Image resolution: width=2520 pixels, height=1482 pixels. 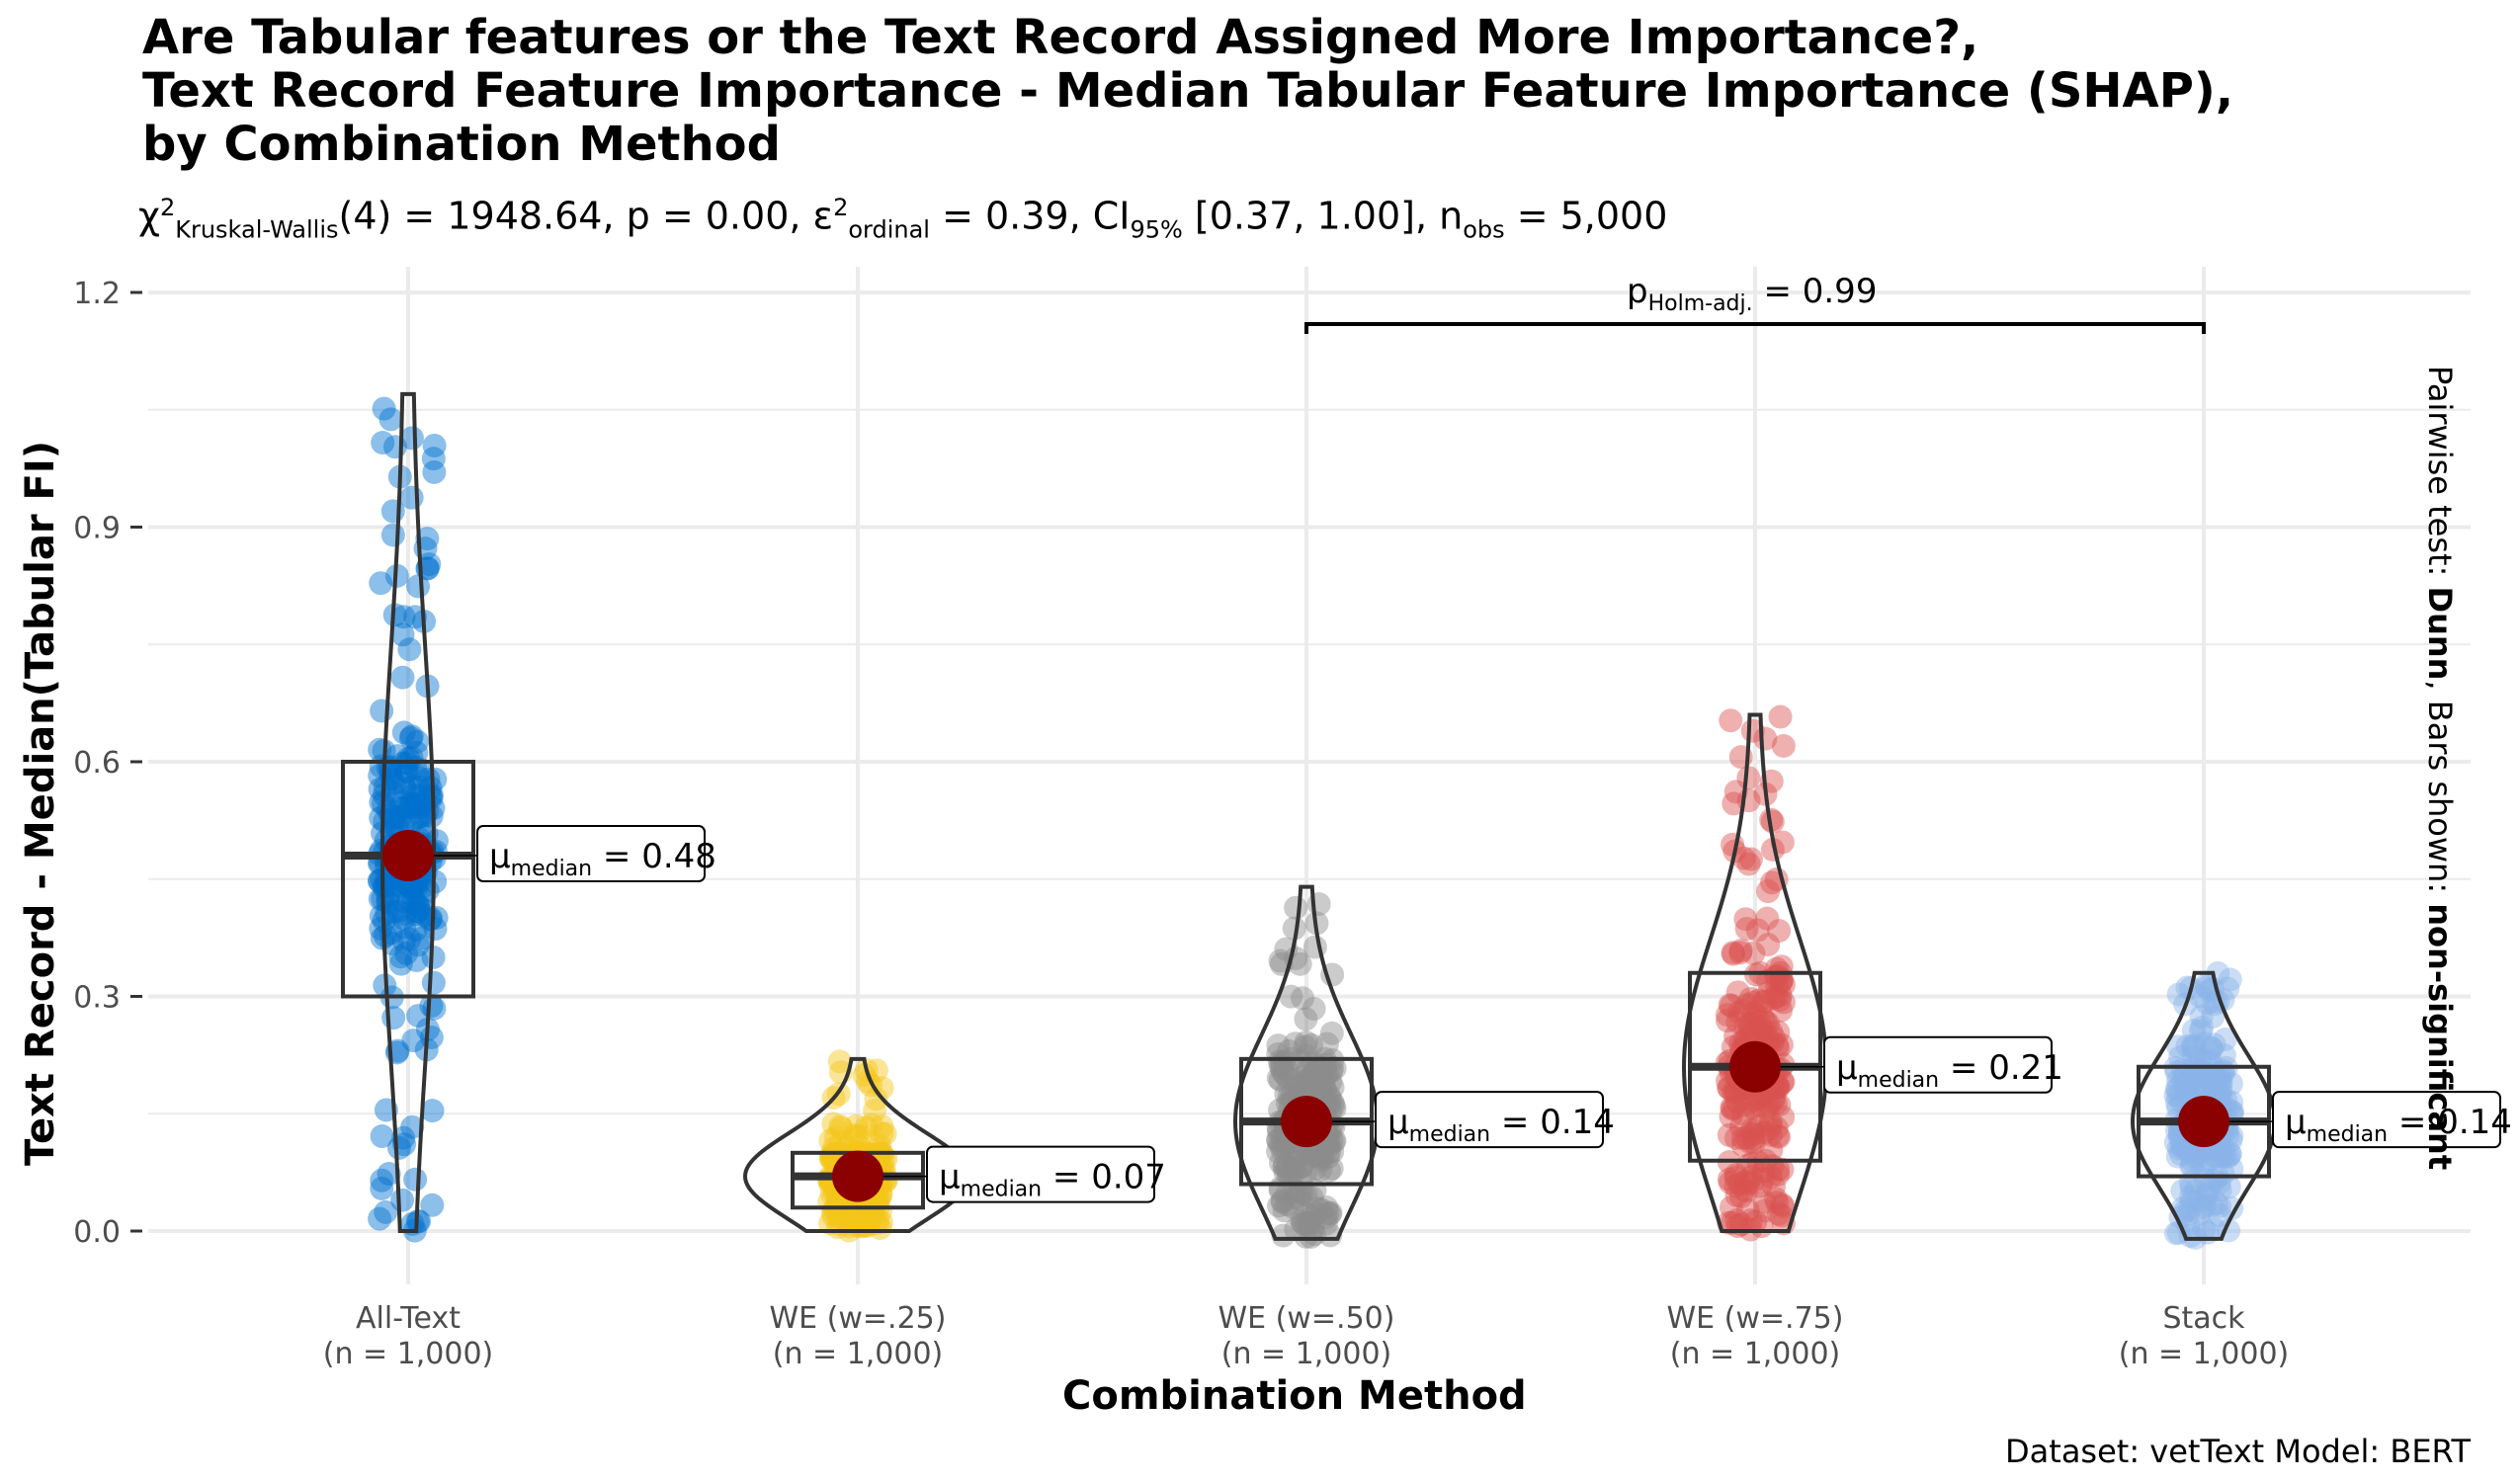 What do you see at coordinates (461, 144) in the screenshot?
I see `chart-title-line-3: by Combination Method` at bounding box center [461, 144].